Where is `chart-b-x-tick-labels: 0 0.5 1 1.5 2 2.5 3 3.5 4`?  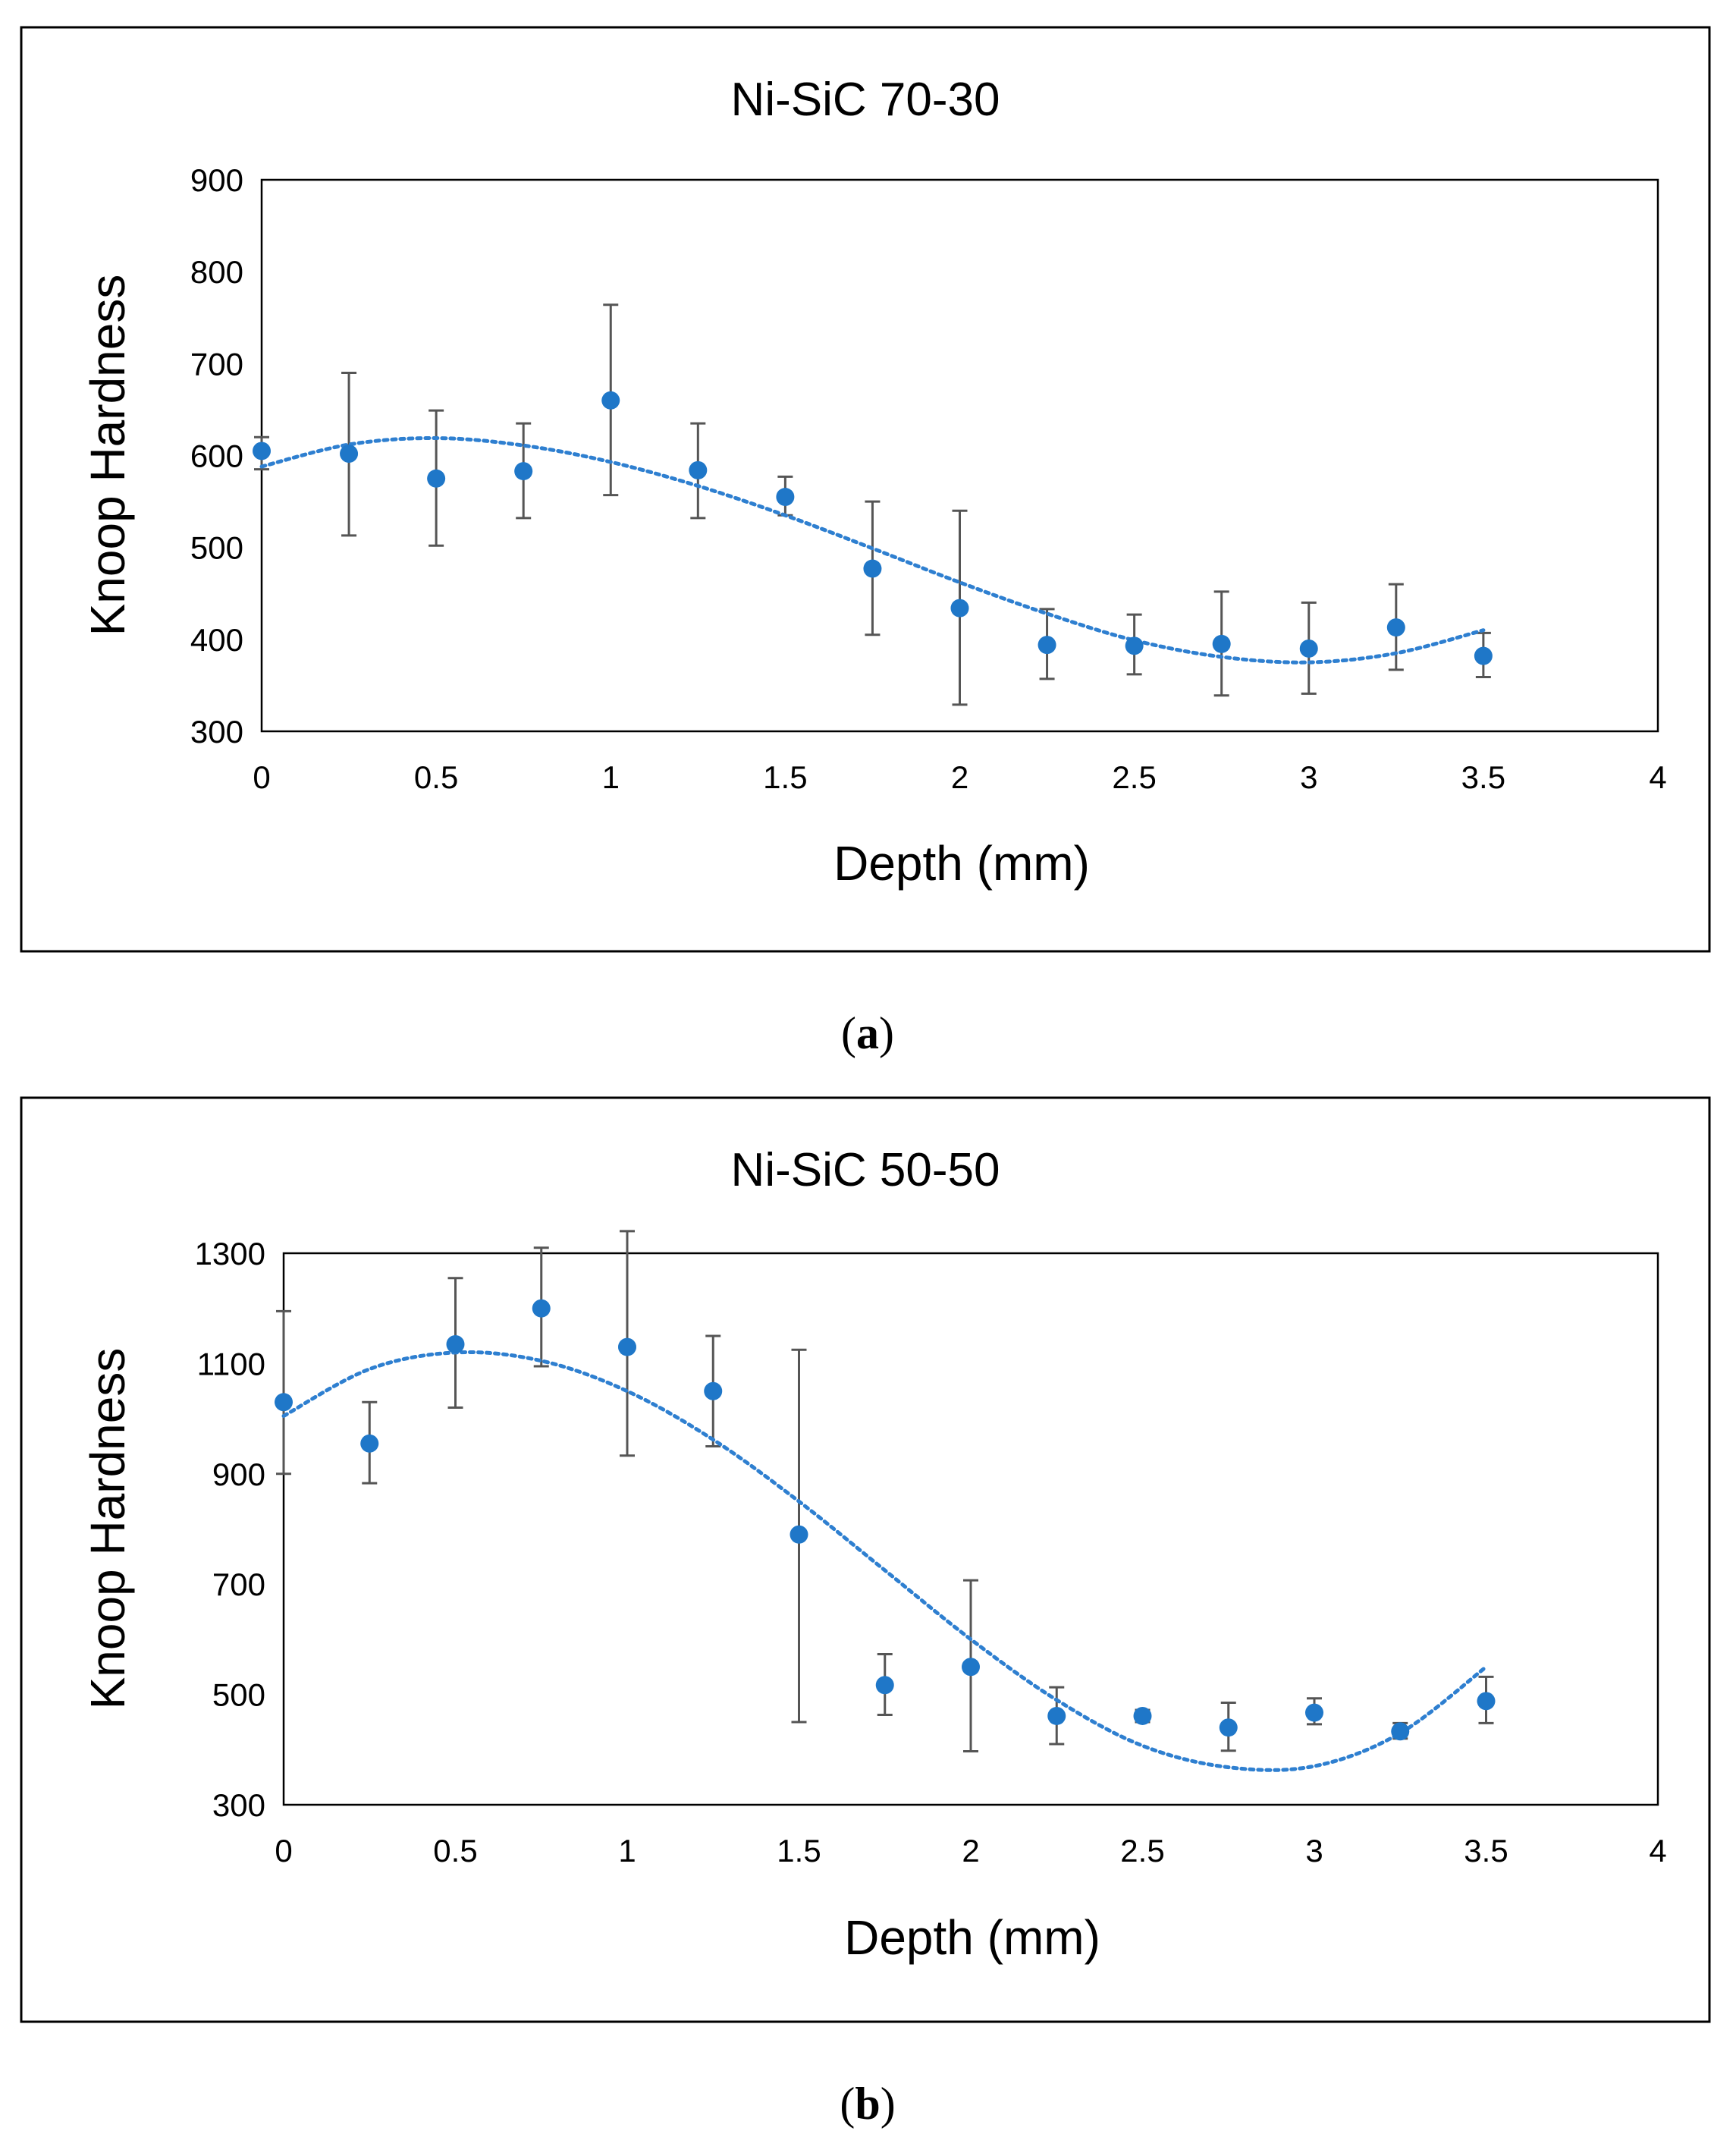
chart-b-x-tick-labels: 0 0.5 1 1.5 2 2.5 3 3.5 4 is located at coordinates (971, 1850).